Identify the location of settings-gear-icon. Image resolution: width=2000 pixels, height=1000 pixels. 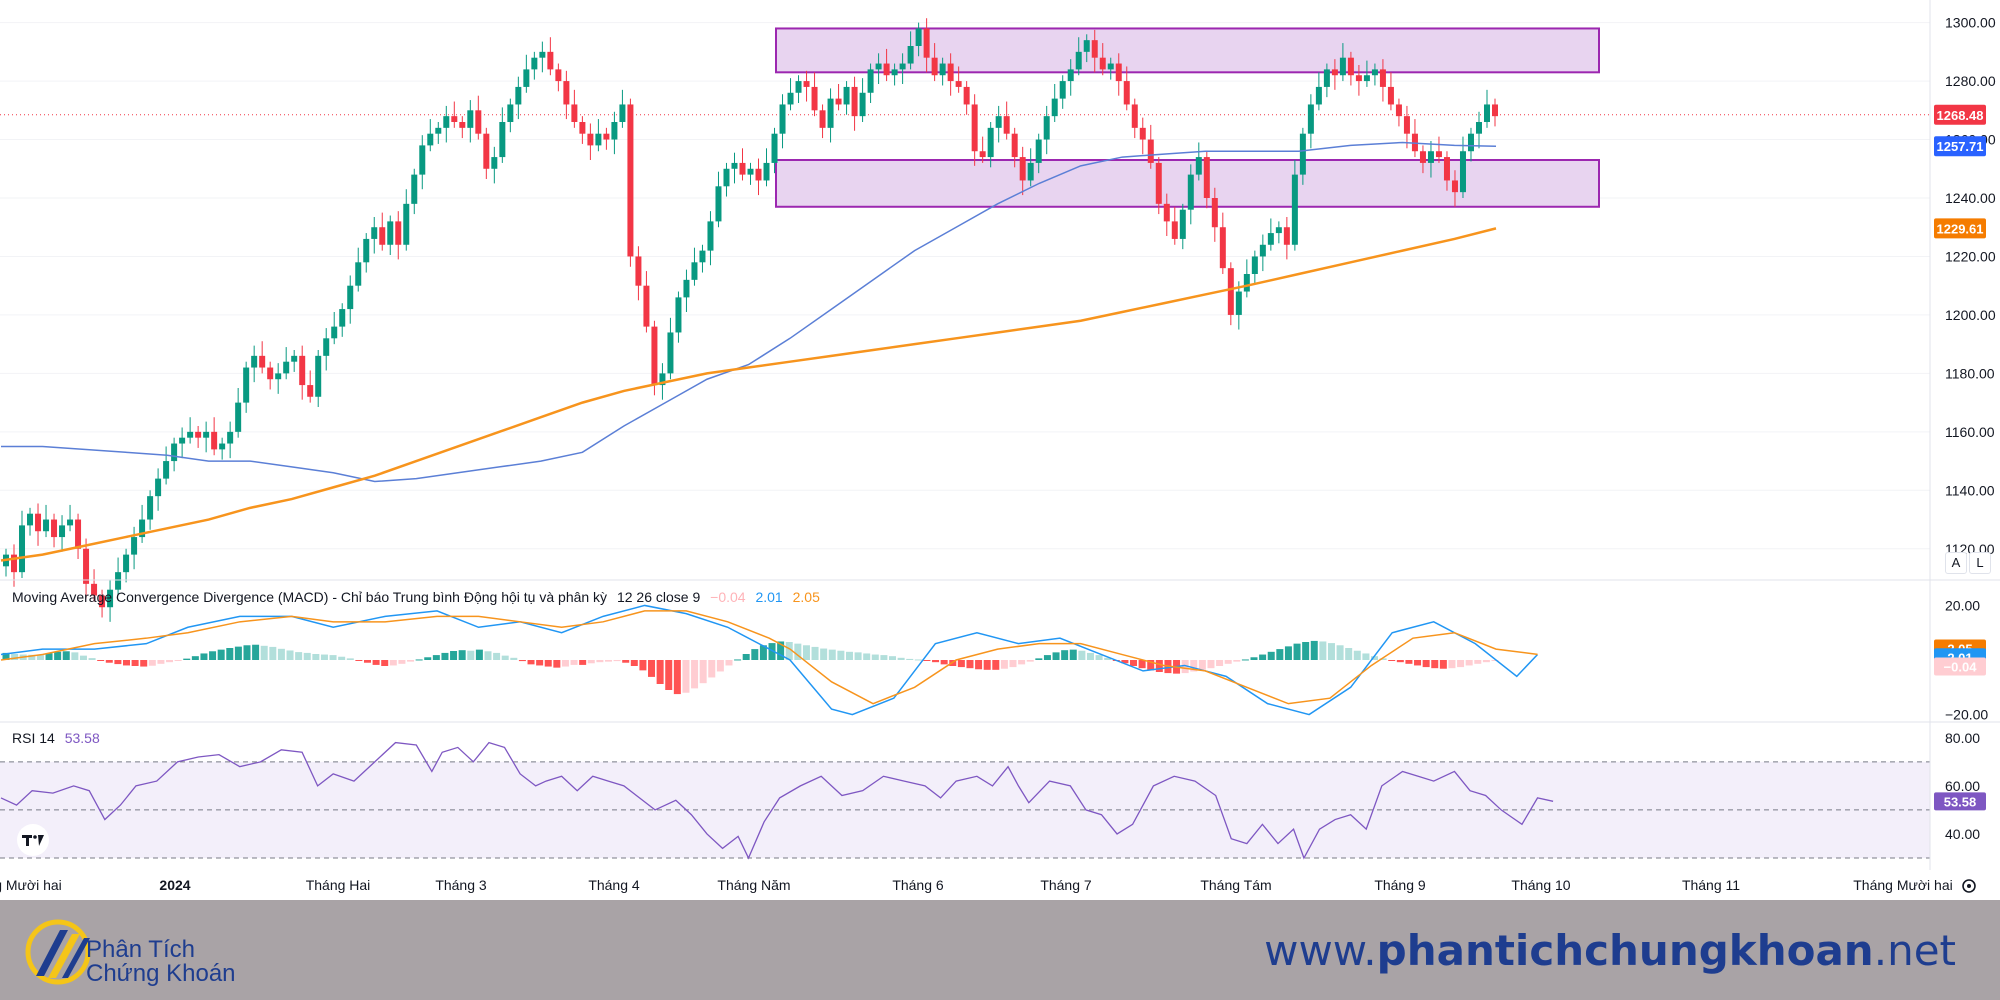
(1969, 886).